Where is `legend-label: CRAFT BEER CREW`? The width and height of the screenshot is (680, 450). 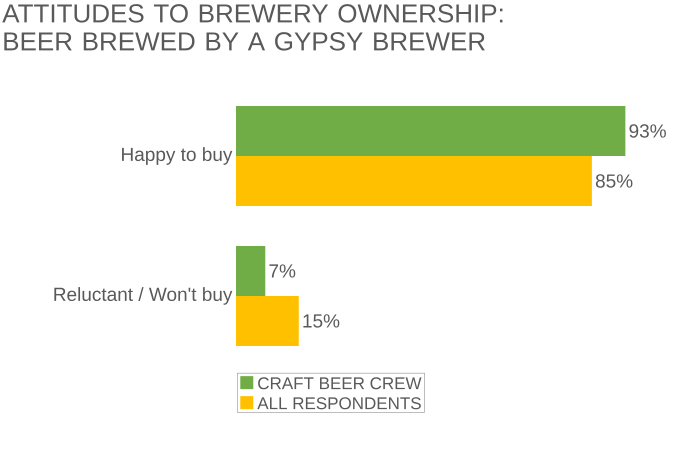 legend-label: CRAFT BEER CREW is located at coordinates (340, 383).